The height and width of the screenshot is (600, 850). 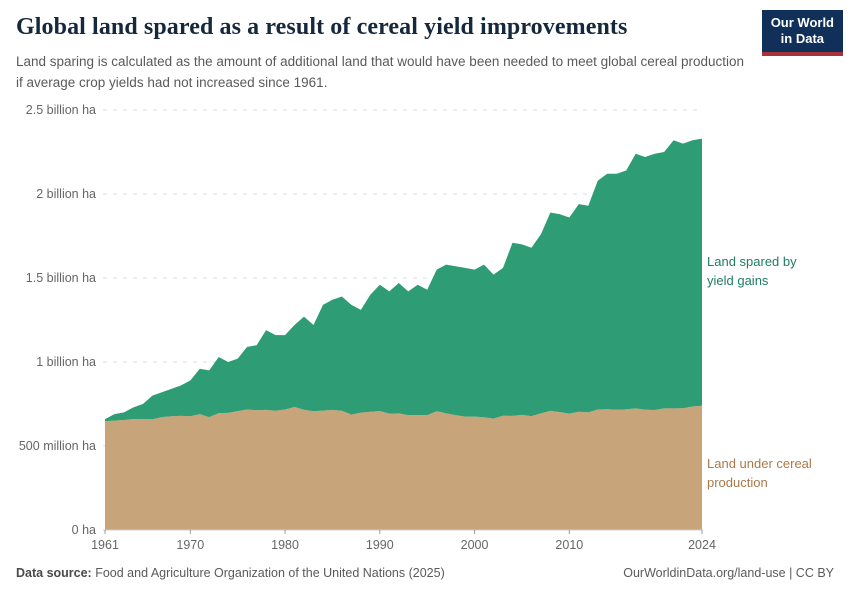 I want to click on x-tick-label: 2000, so click(x=474, y=545).